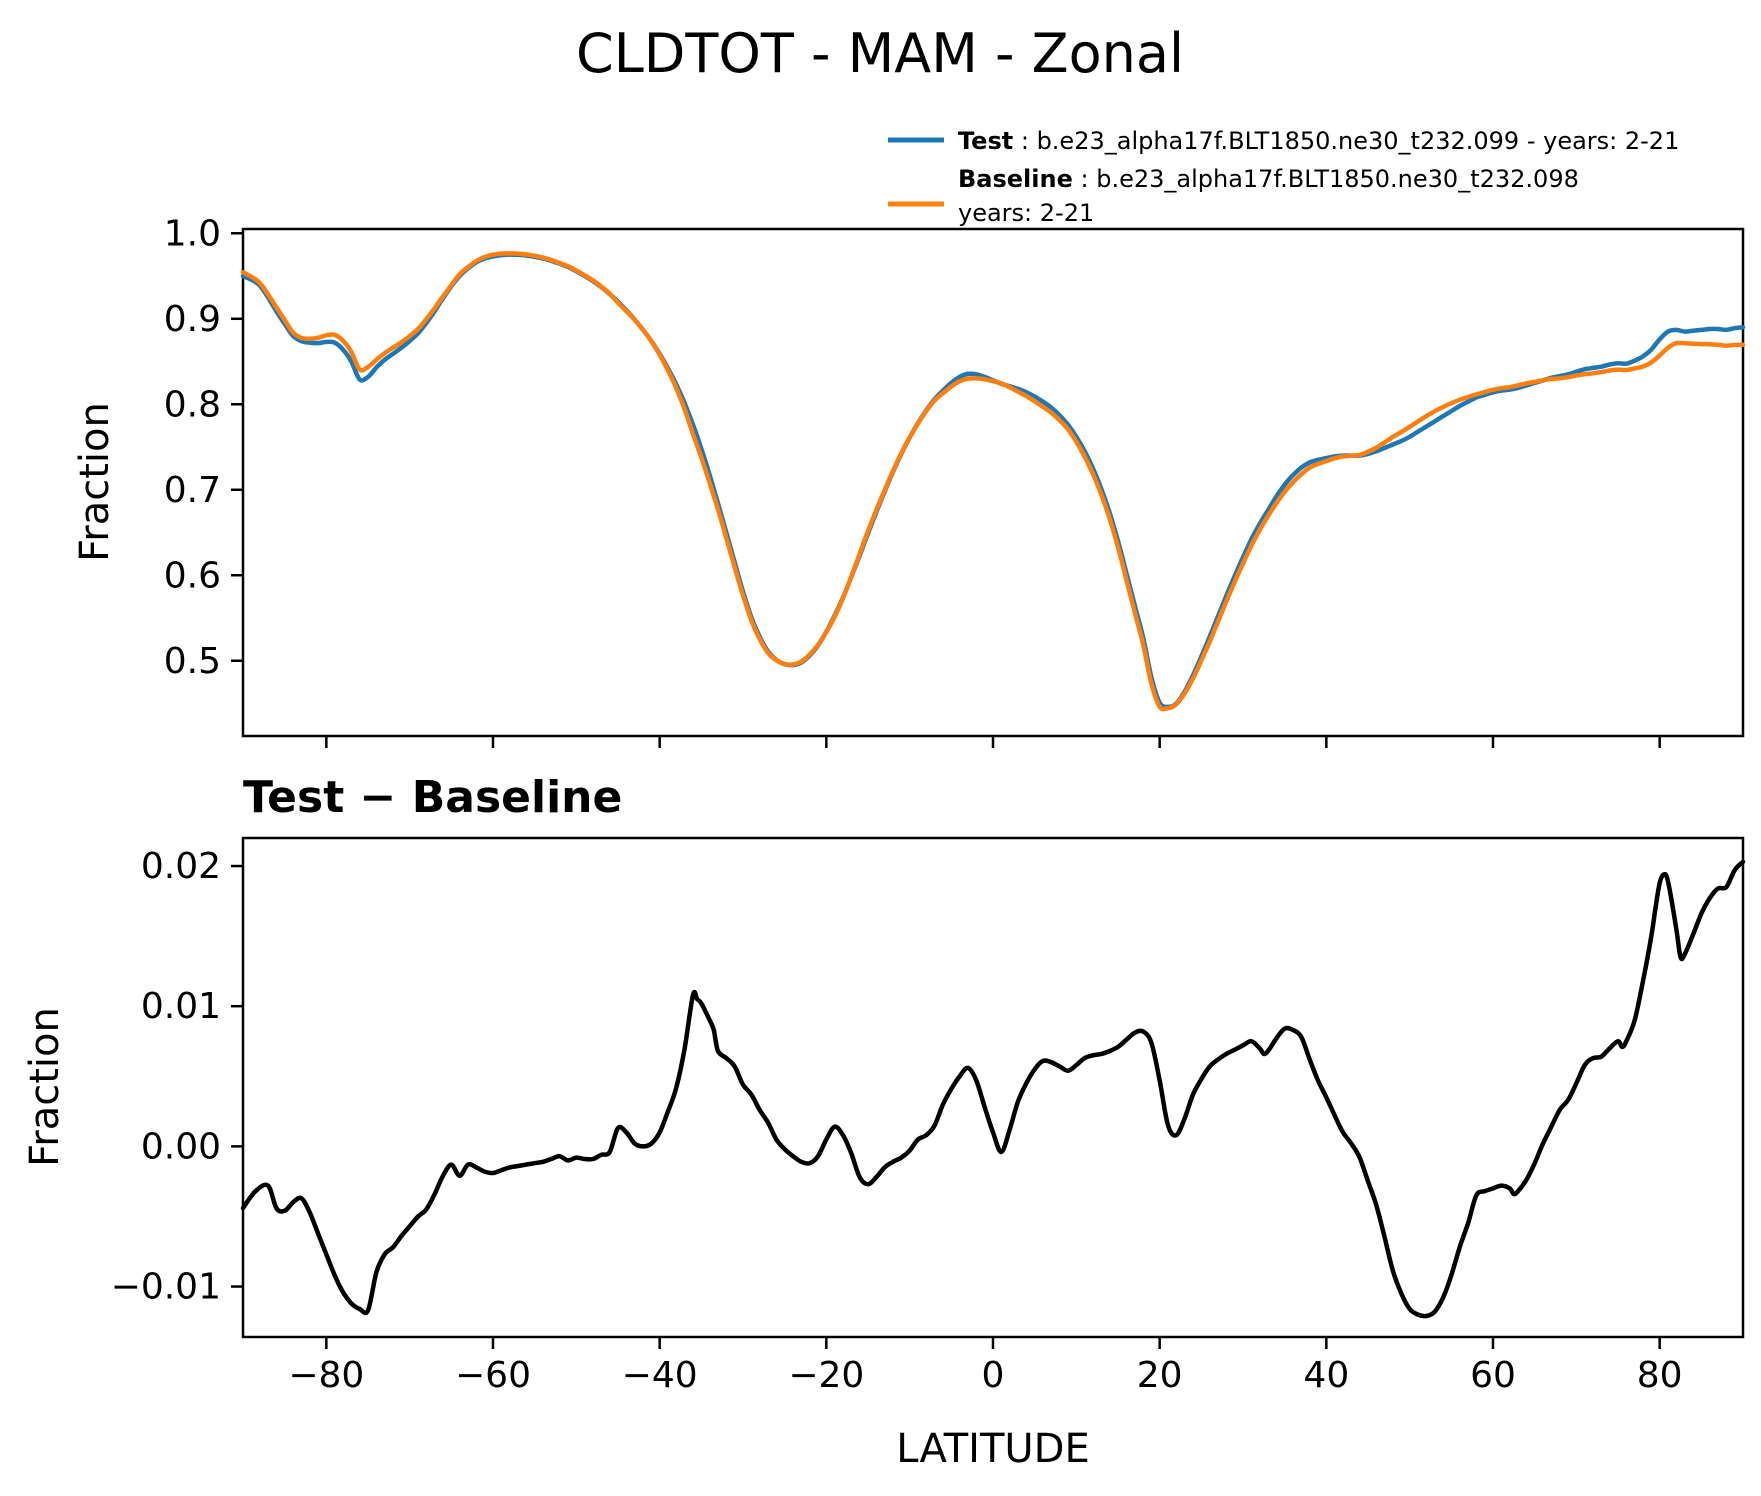  Describe the element at coordinates (192, 575) in the screenshot. I see `y-tick-label: 0.6` at that location.